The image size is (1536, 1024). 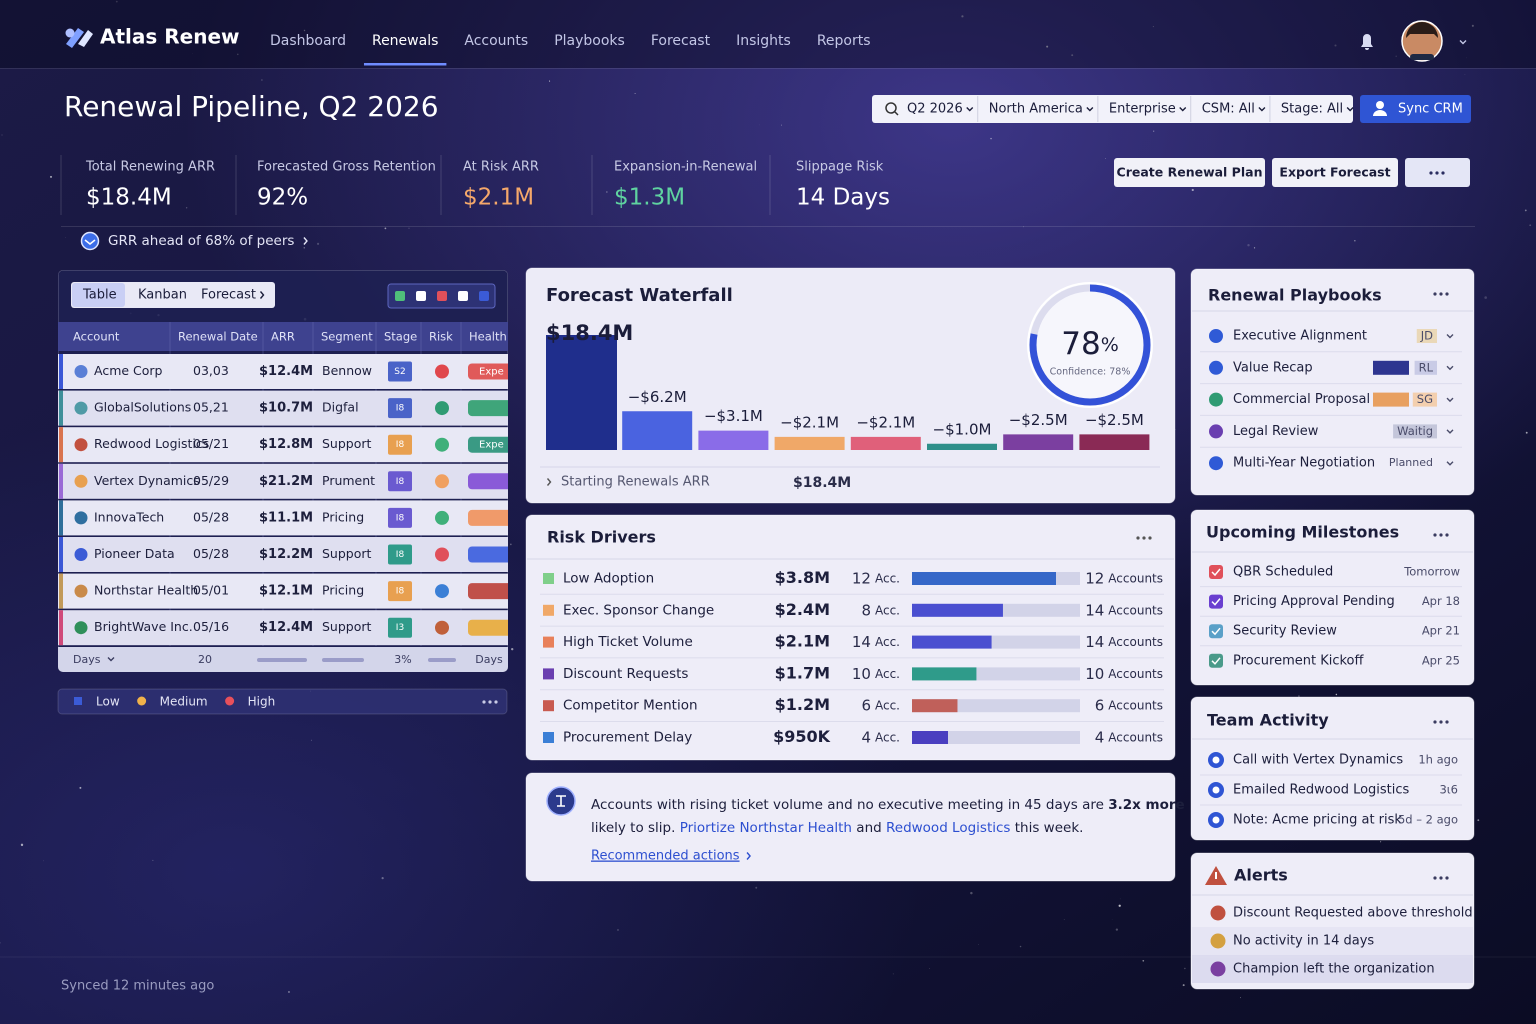 I want to click on table-header, so click(x=283, y=336).